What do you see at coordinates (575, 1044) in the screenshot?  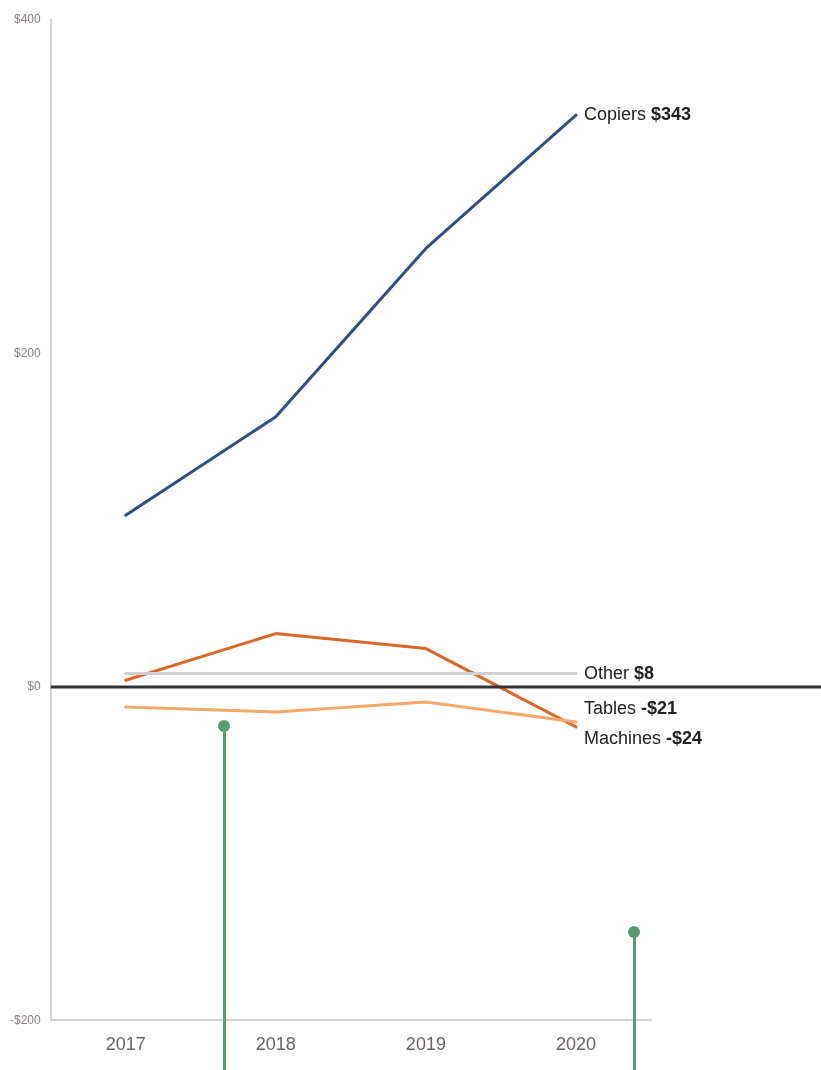 I see `x-tick-label: 2020` at bounding box center [575, 1044].